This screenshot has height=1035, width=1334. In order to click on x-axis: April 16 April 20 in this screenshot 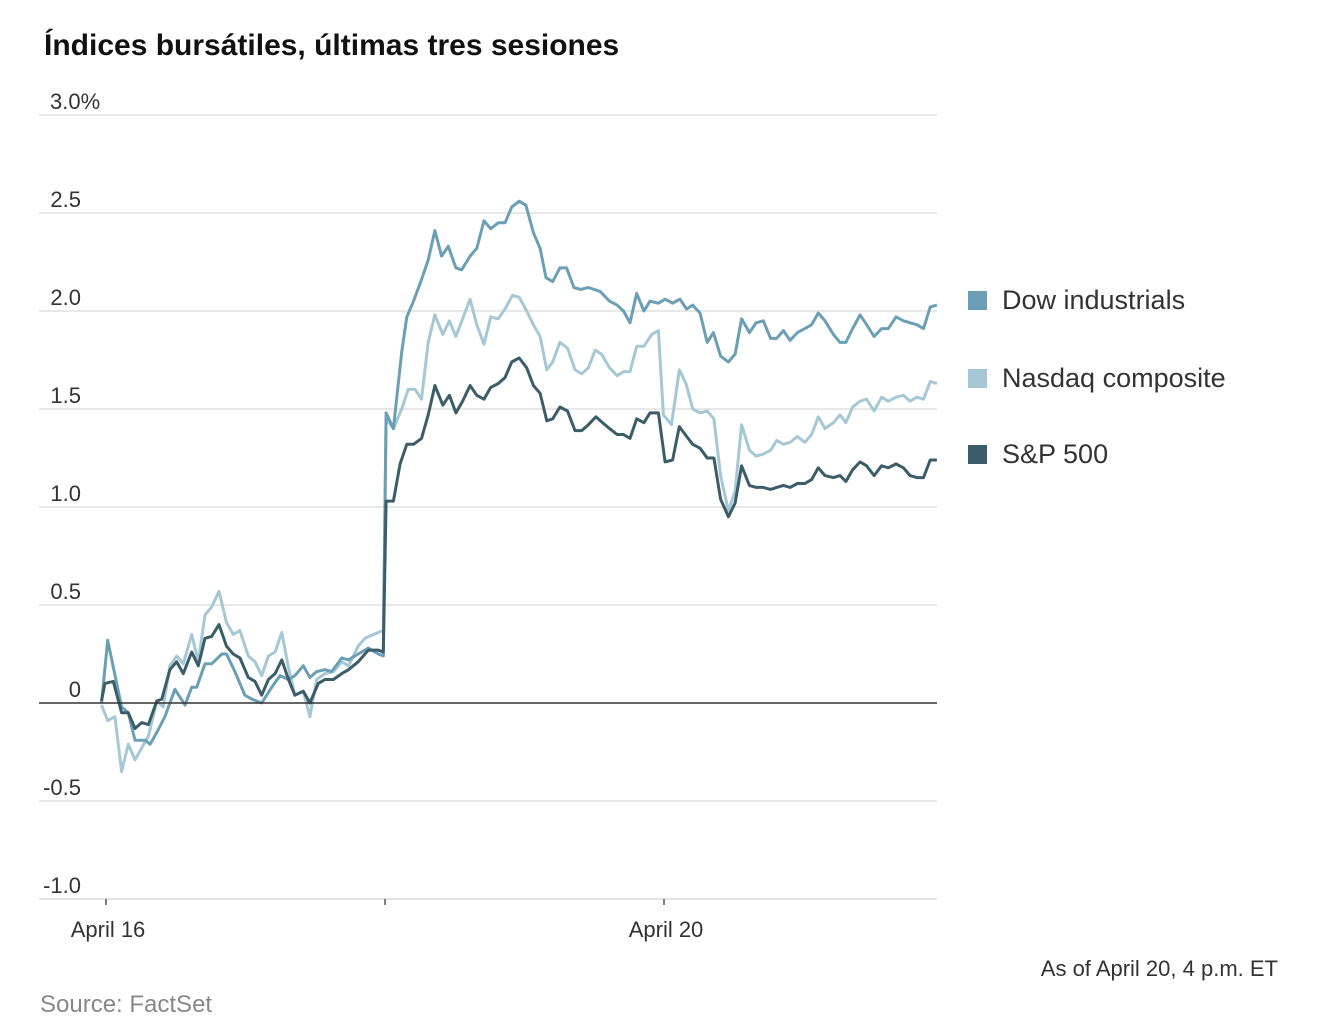, I will do `click(488, 920)`.